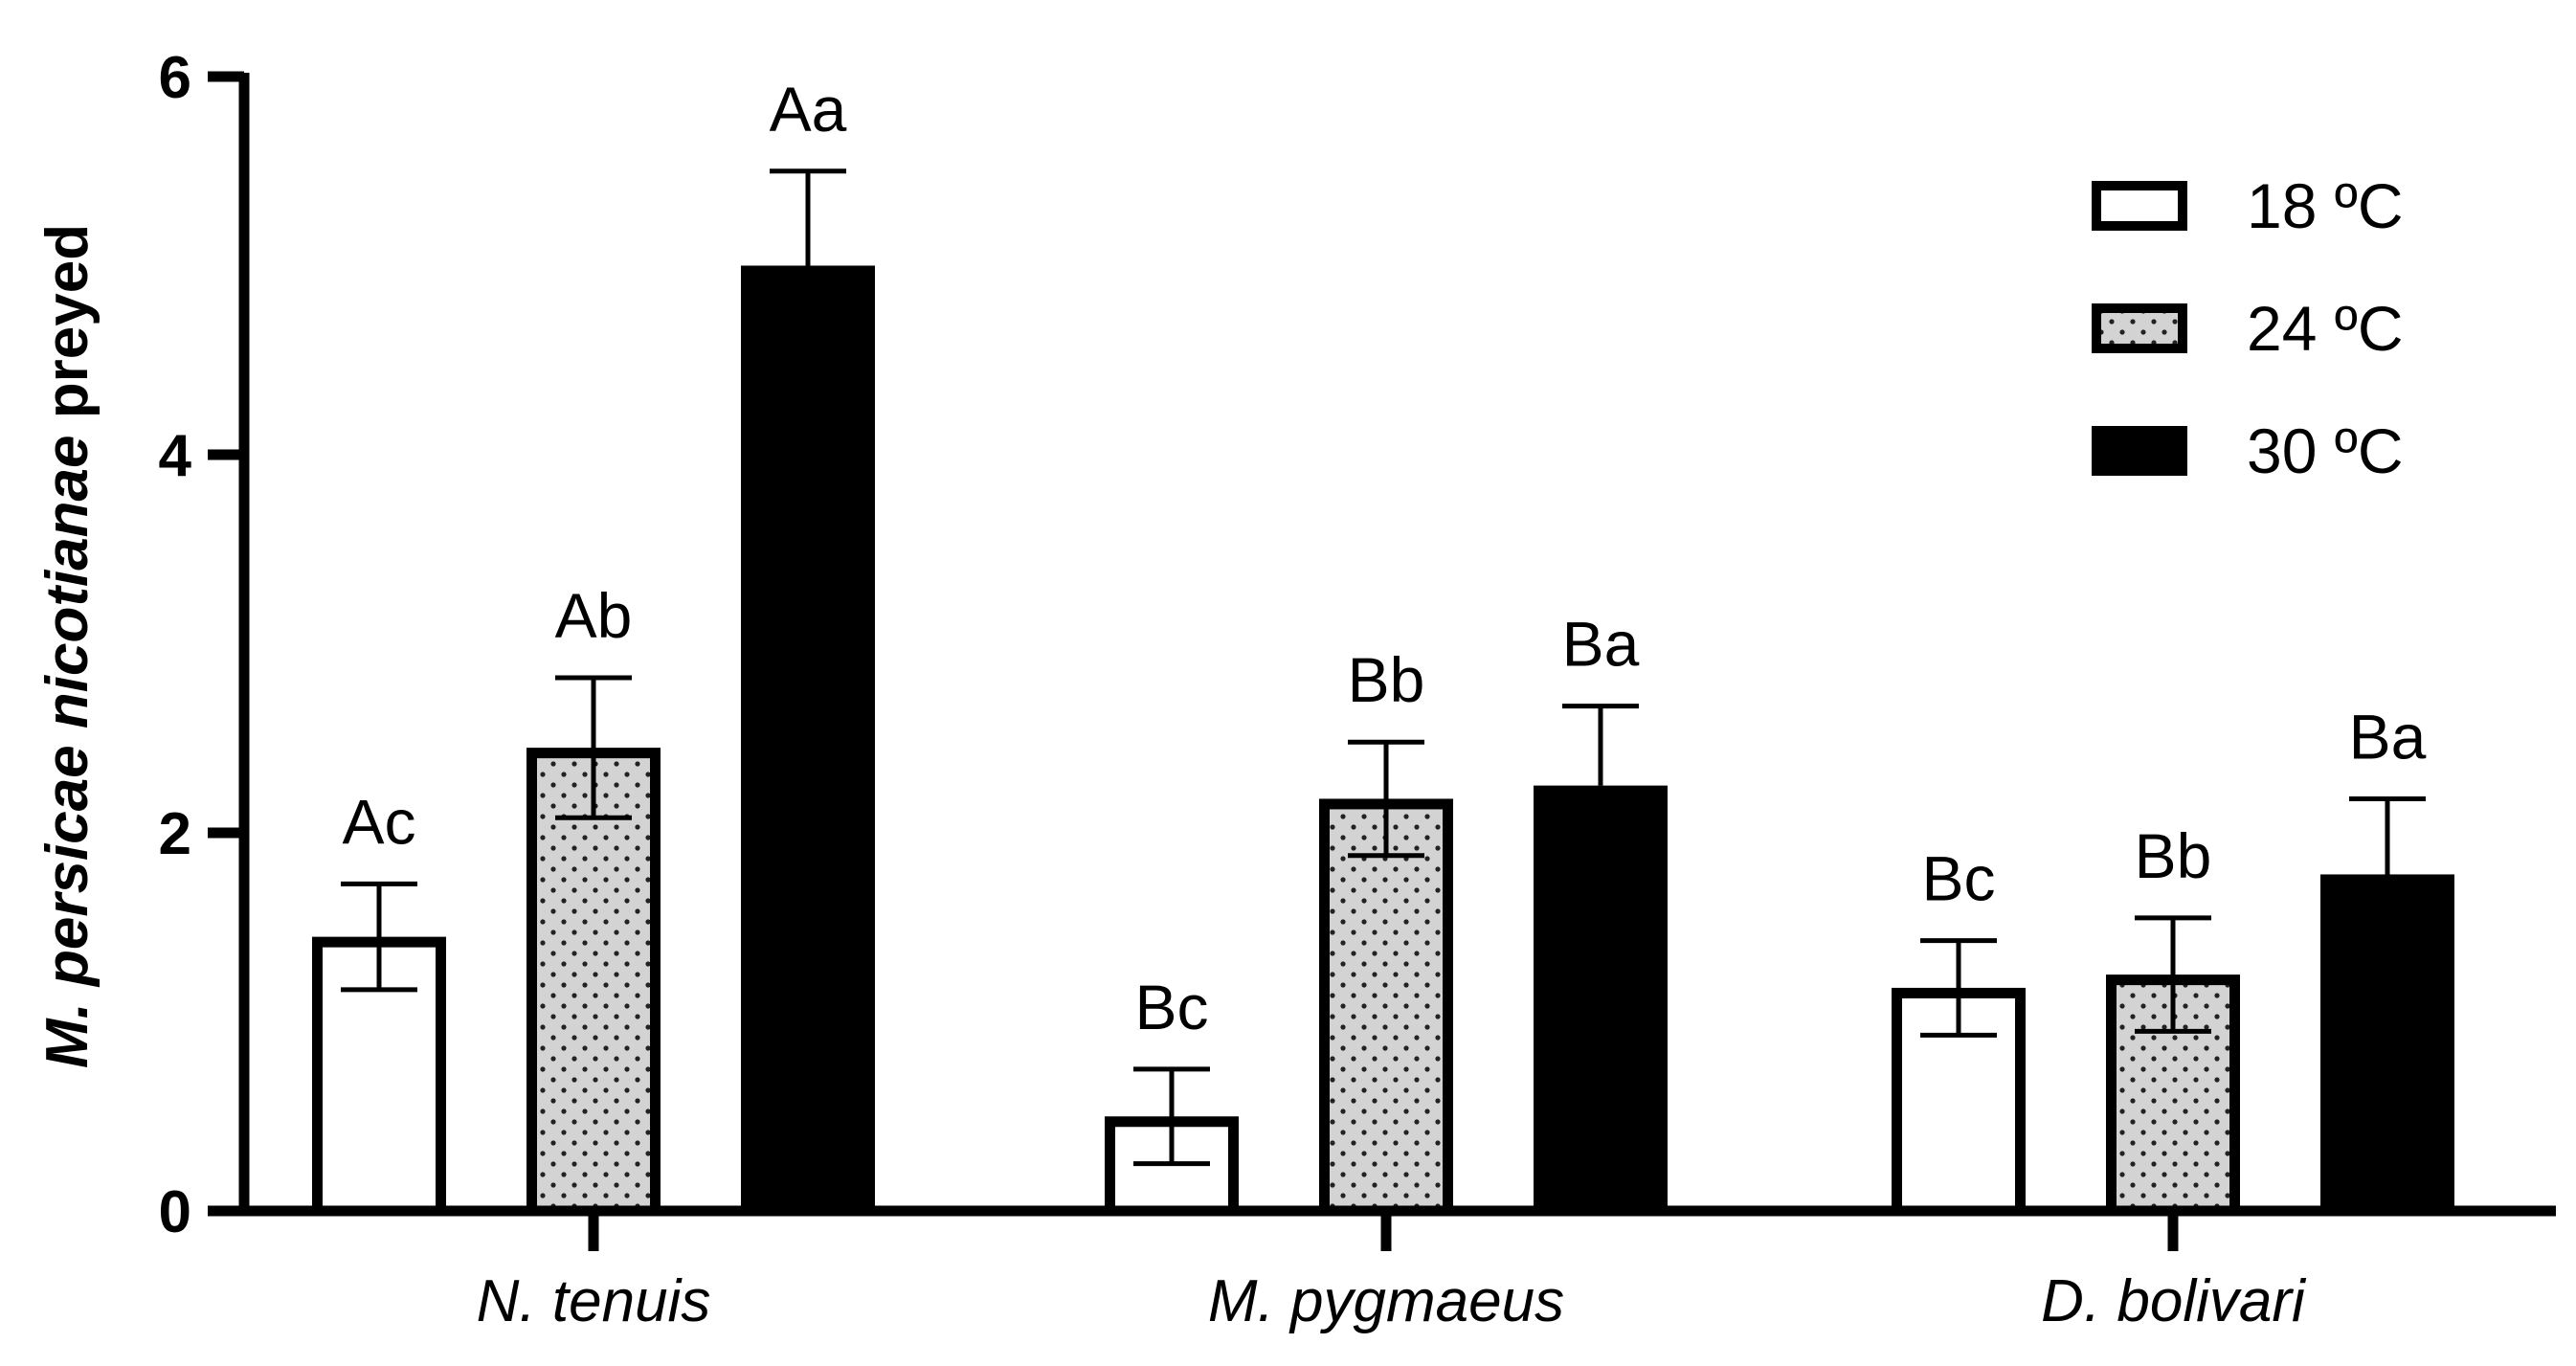 Image resolution: width=2576 pixels, height=1366 pixels. Describe the element at coordinates (1958, 878) in the screenshot. I see `significance-label-2-0: Bc` at that location.